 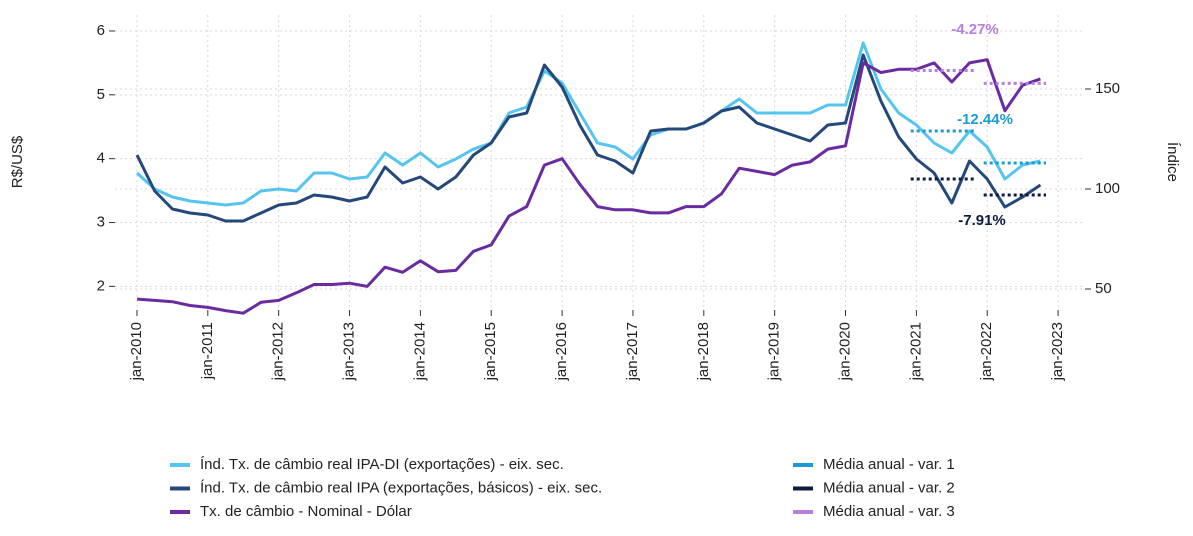 What do you see at coordinates (632, 351) in the screenshot?
I see `x-tick-label: jan-2017` at bounding box center [632, 351].